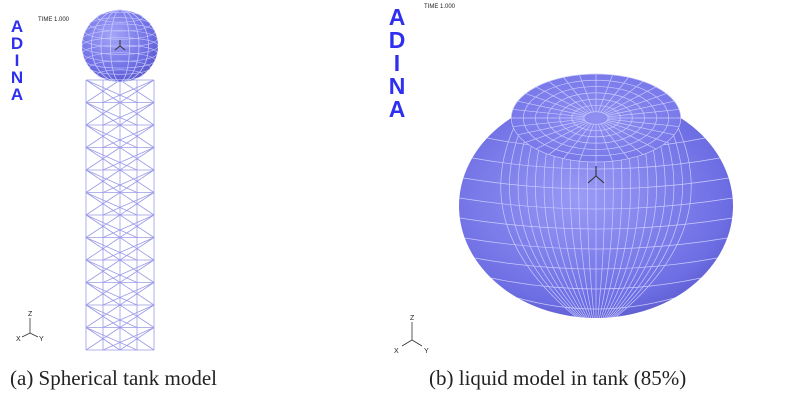 The height and width of the screenshot is (401, 788). I want to click on support-tower, so click(120, 215).